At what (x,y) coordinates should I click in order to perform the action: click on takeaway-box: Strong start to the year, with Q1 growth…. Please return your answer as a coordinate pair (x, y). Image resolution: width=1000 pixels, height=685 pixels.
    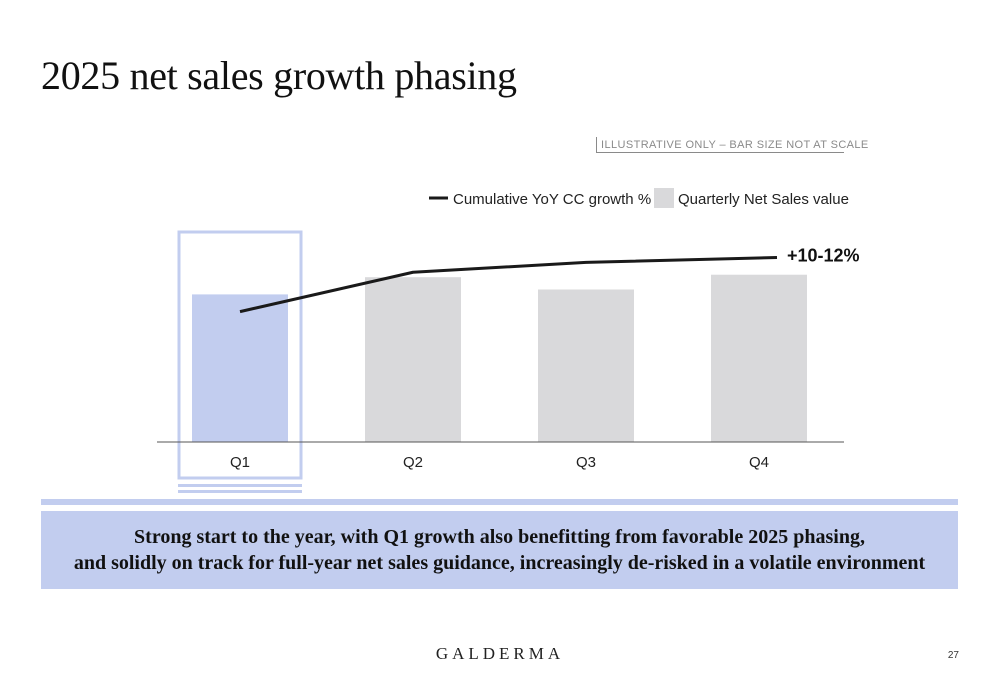
    Looking at the image, I should click on (499, 550).